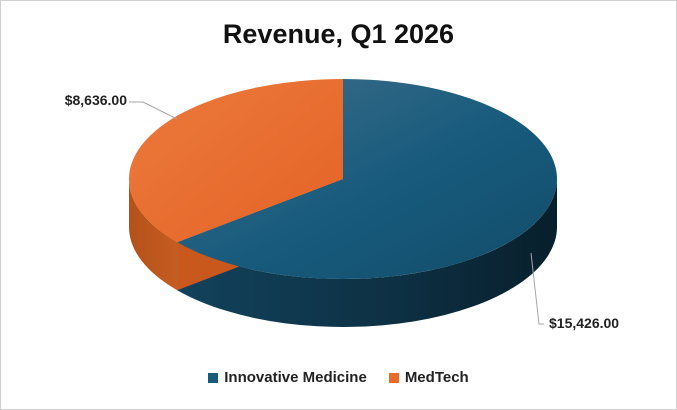  What do you see at coordinates (584, 323) in the screenshot?
I see `data-label-innovative-medicine: $15,426.00` at bounding box center [584, 323].